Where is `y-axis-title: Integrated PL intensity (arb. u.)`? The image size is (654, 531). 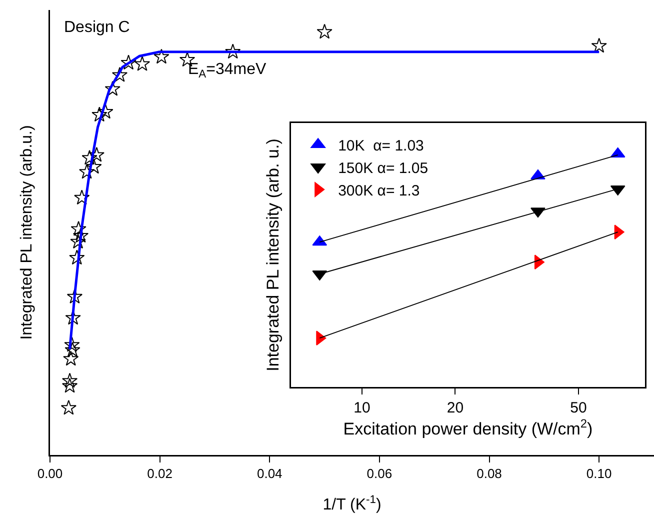
y-axis-title: Integrated PL intensity (arb. u.) is located at coordinates (272, 255).